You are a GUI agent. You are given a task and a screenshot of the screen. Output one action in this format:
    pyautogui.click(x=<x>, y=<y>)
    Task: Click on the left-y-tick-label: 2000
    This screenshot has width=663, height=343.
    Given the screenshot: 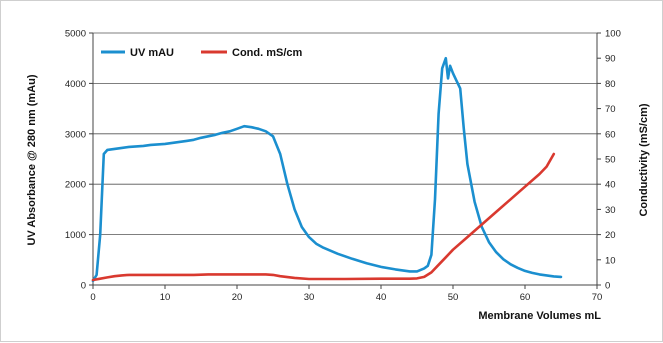 What is the action you would take?
    pyautogui.click(x=75, y=185)
    